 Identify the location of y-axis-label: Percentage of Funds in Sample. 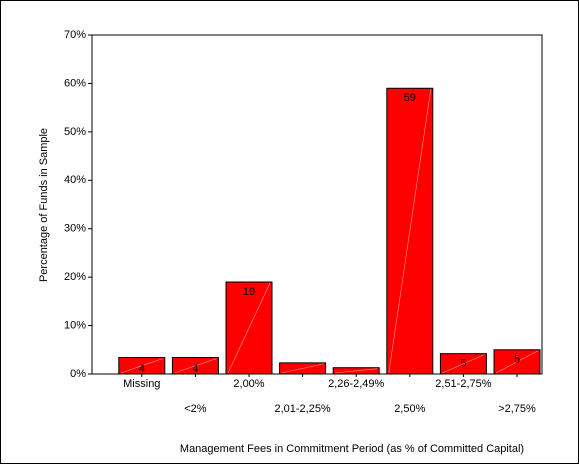
(44, 205).